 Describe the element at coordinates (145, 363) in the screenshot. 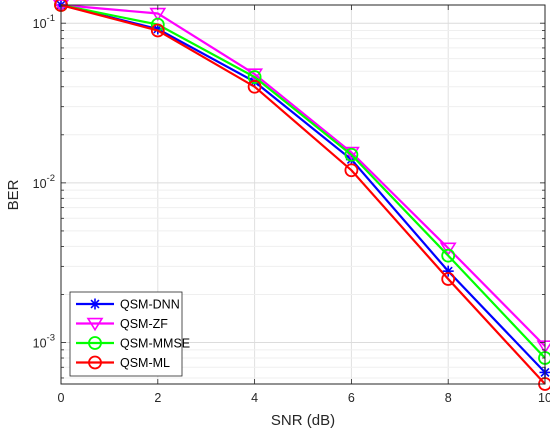

I see `legend-label: QSM-ML` at that location.